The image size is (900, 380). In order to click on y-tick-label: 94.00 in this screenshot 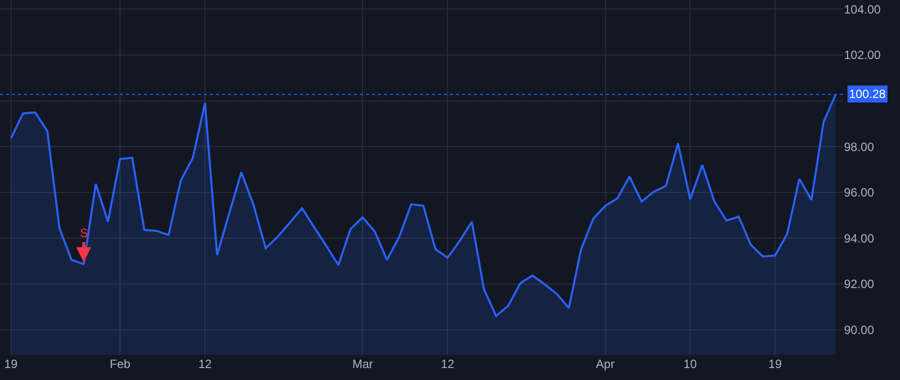, I will do `click(859, 238)`.